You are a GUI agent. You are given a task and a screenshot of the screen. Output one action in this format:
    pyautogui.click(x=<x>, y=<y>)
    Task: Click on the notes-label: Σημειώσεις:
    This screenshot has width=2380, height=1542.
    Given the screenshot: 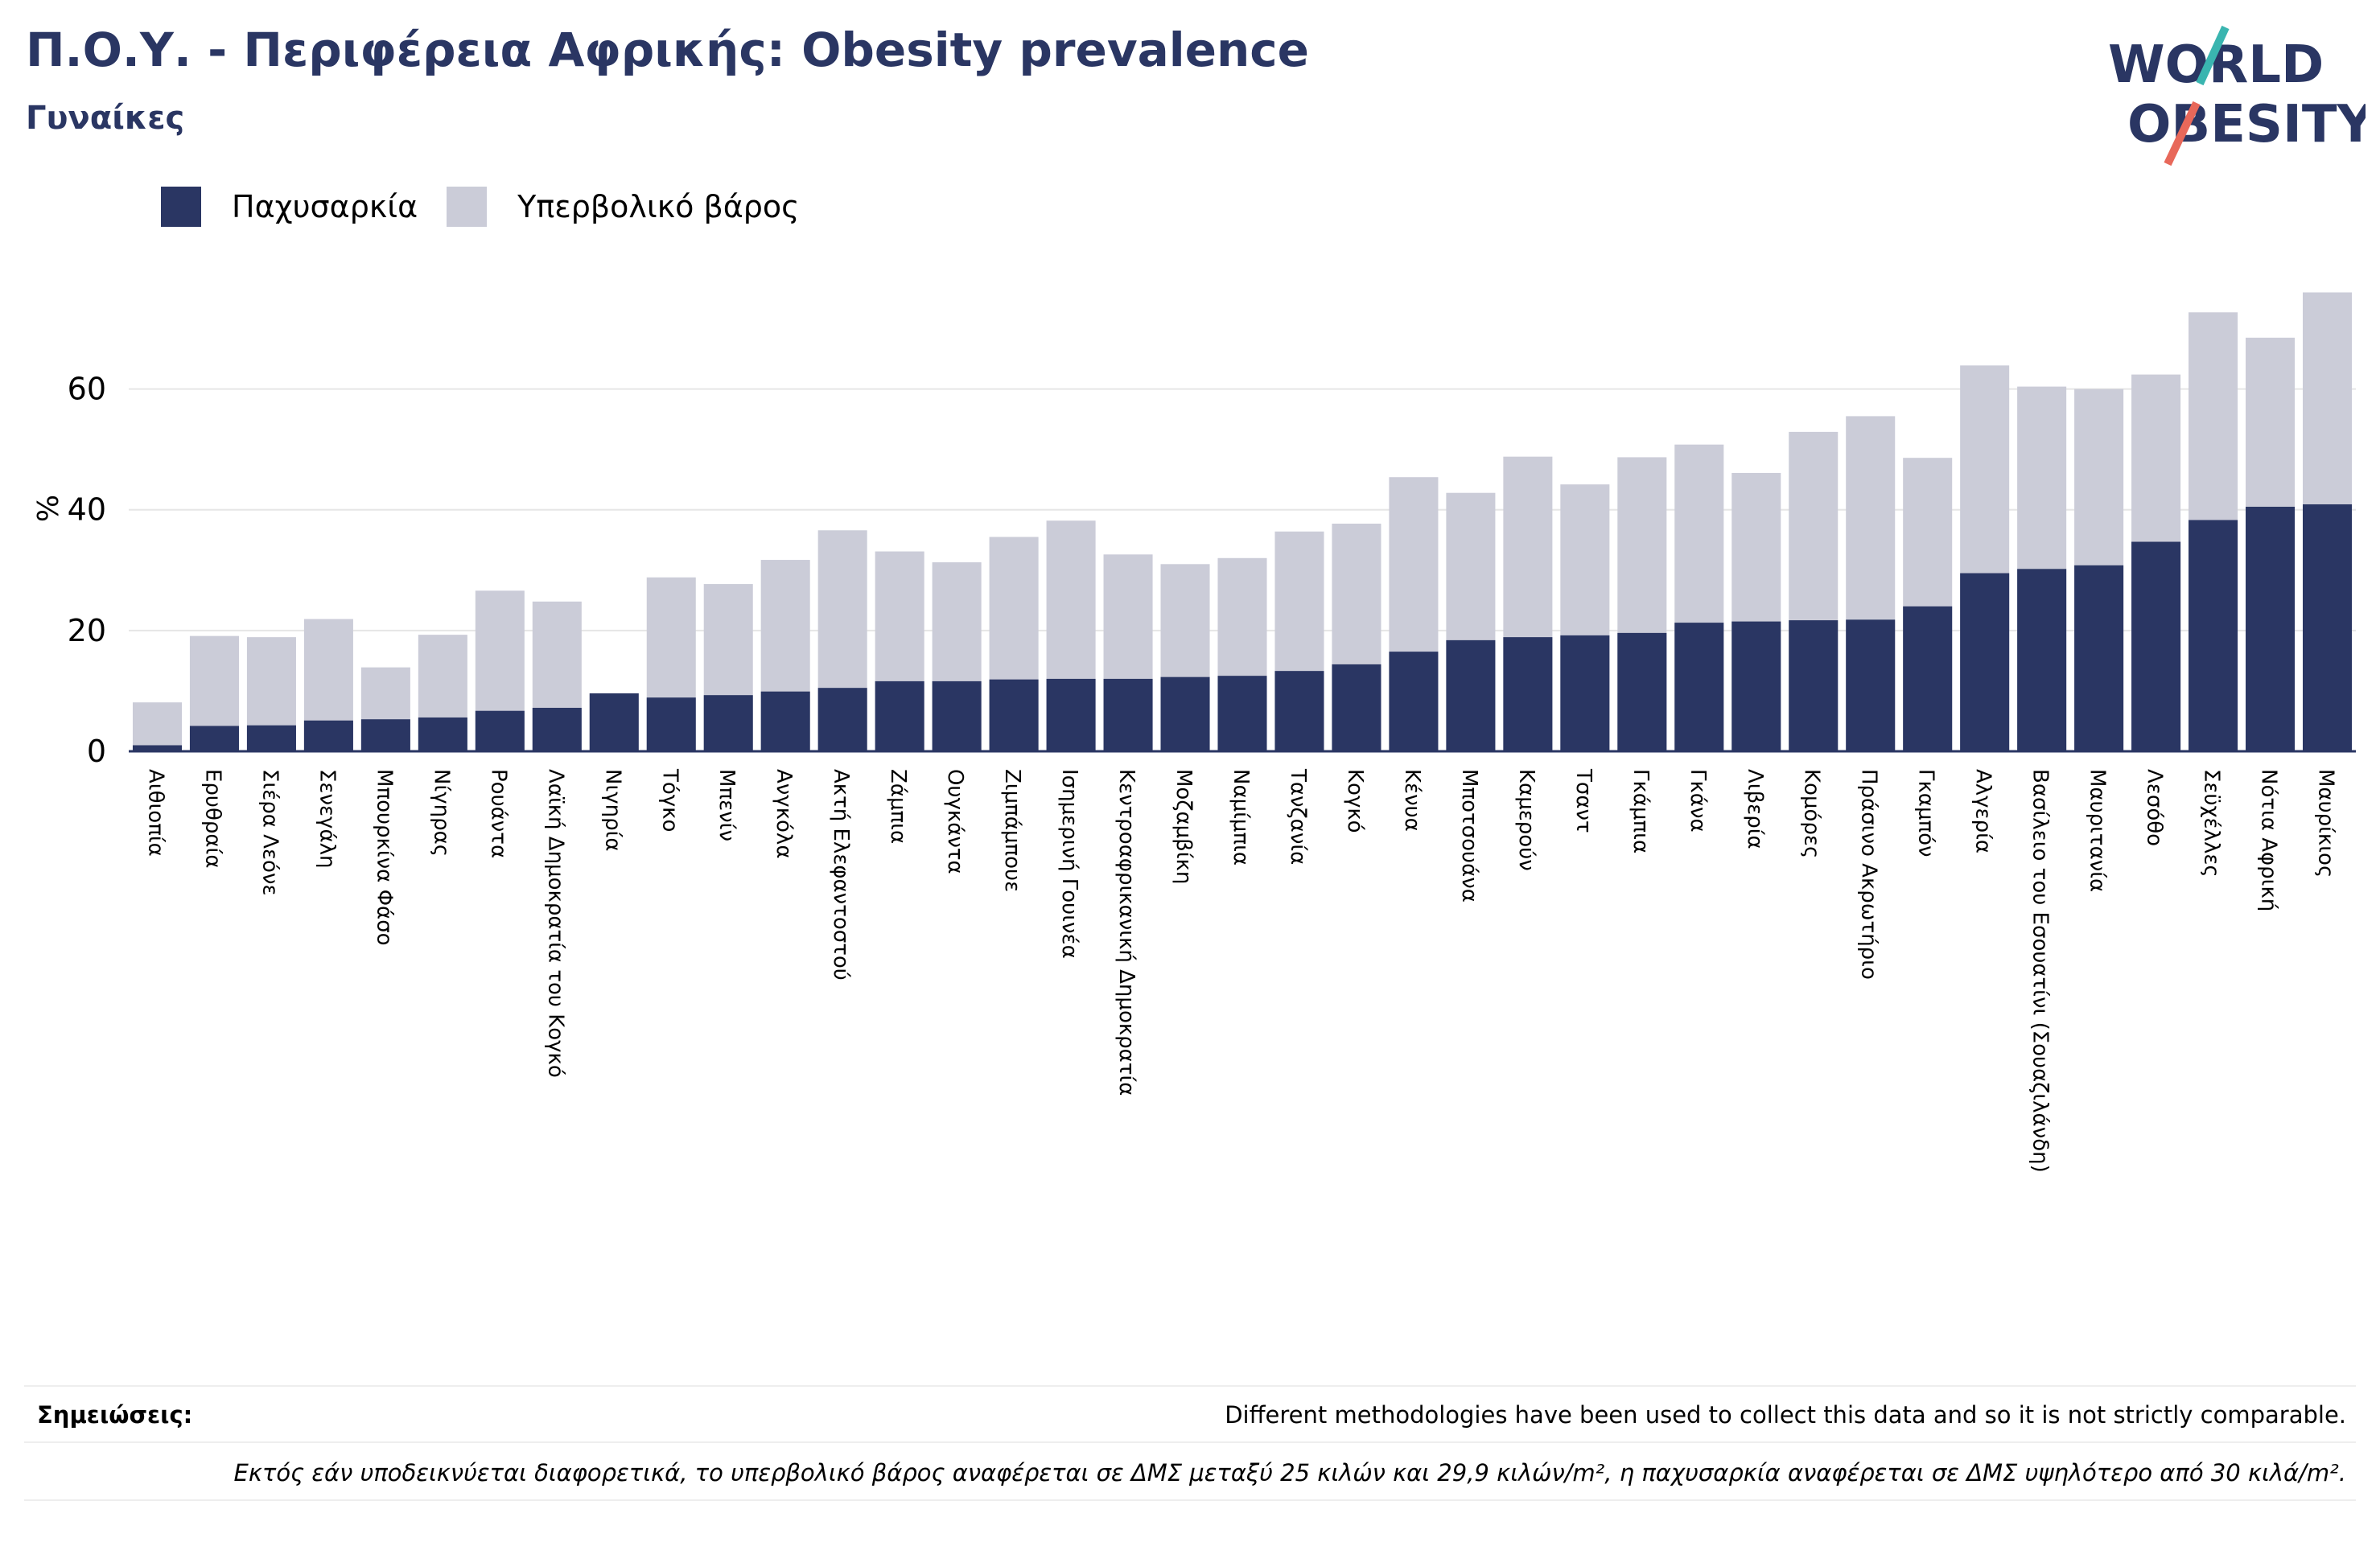 What is the action you would take?
    pyautogui.click(x=115, y=1415)
    